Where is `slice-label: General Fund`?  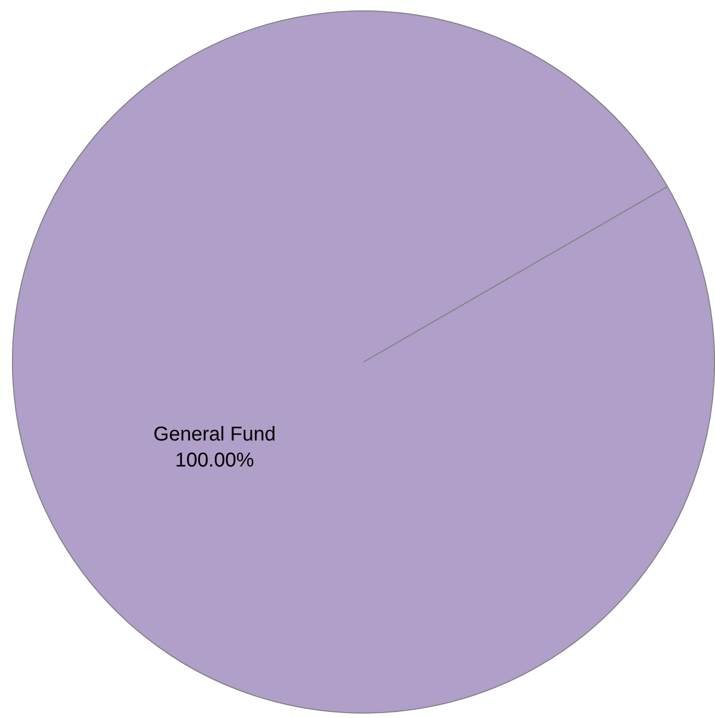 slice-label: General Fund is located at coordinates (214, 435).